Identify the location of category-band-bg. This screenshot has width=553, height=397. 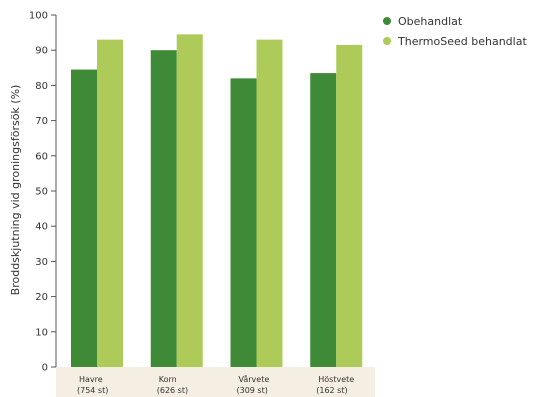
(215, 382).